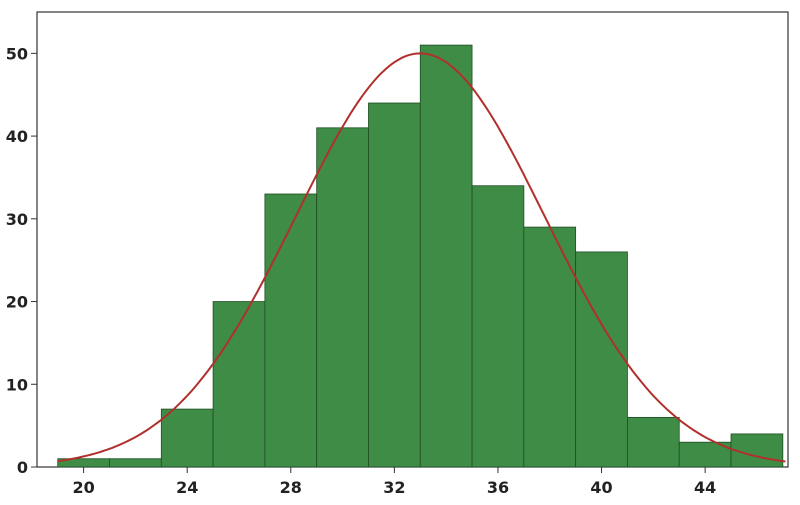 Image resolution: width=800 pixels, height=505 pixels. Describe the element at coordinates (17, 53) in the screenshot. I see `y-tick-label: 50` at that location.